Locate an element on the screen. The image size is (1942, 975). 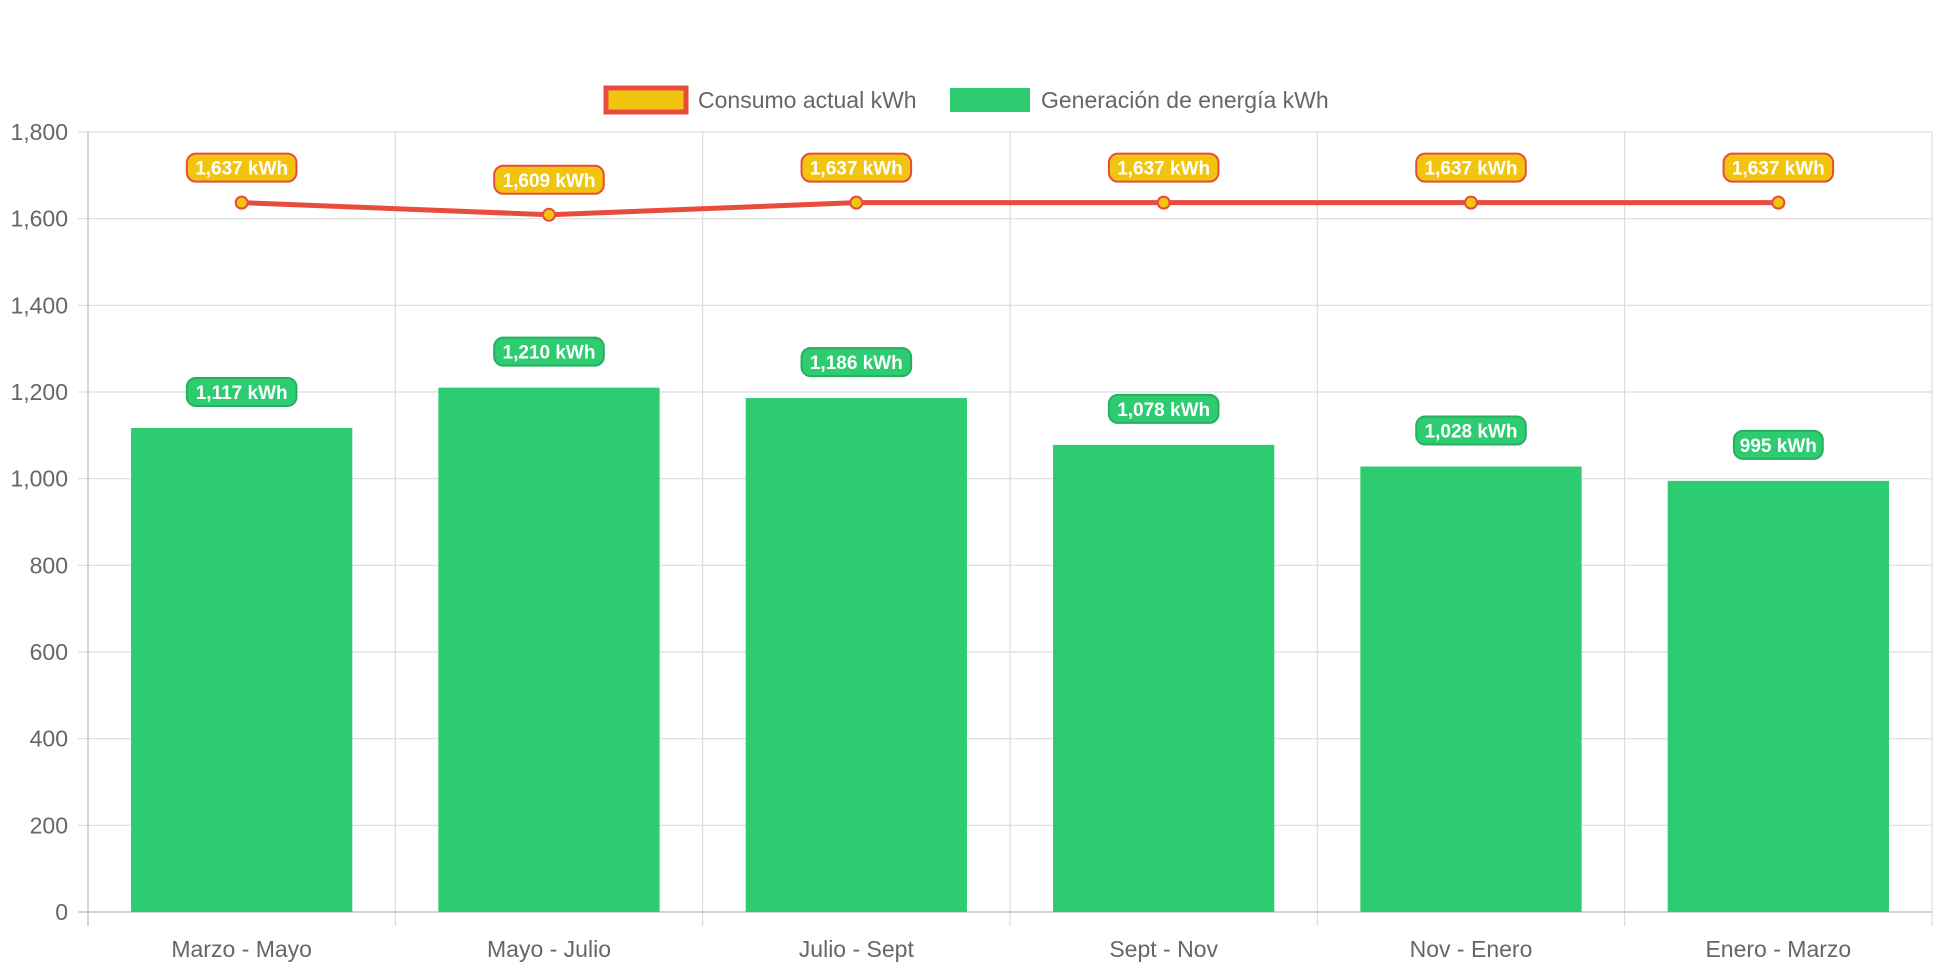
bar-data-label: 995 kWh is located at coordinates (1778, 444).